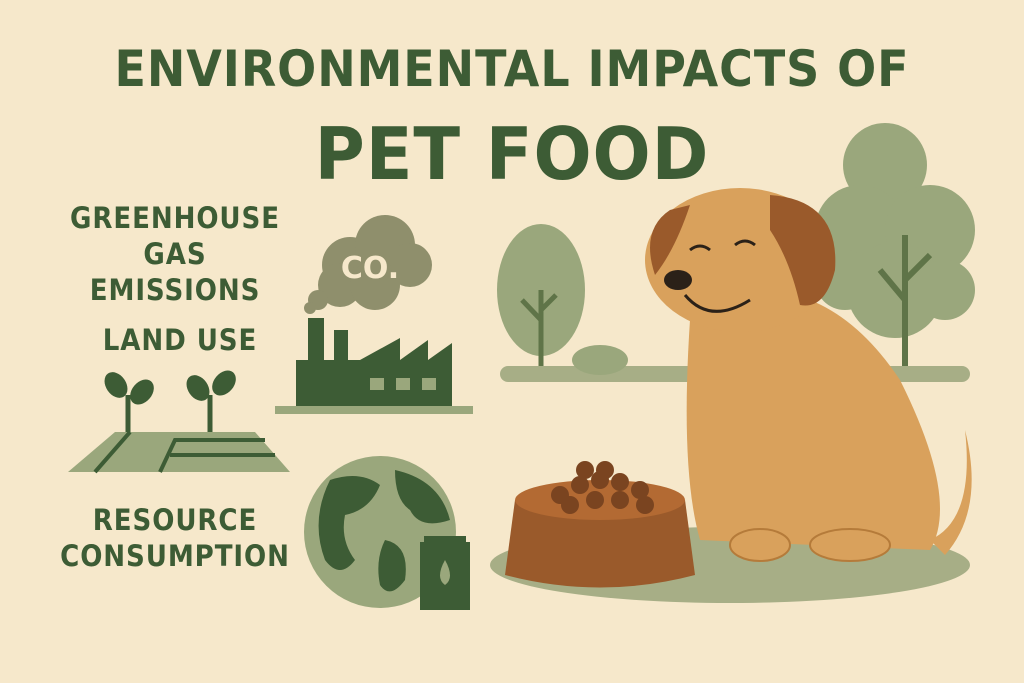 Image resolution: width=1024 pixels, height=683 pixels. What do you see at coordinates (370, 268) in the screenshot?
I see `co2-text: CO.` at bounding box center [370, 268].